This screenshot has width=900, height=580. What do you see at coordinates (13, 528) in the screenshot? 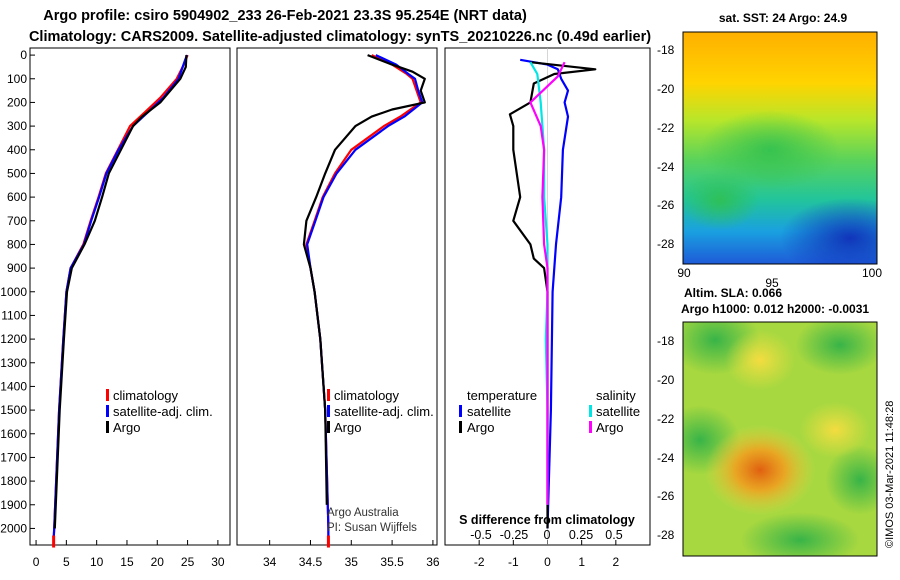
I see `depth-tick-label: 2000` at bounding box center [13, 528].